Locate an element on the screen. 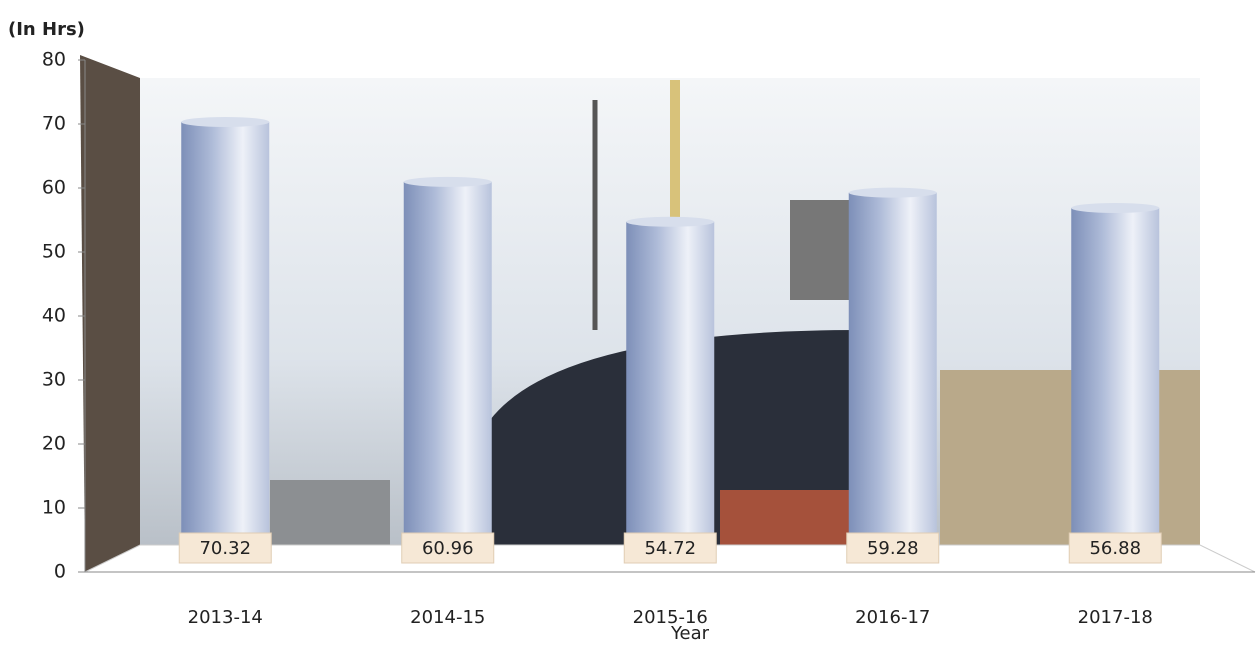 This screenshot has height=647, width=1257. value-label: 56.88 is located at coordinates (1115, 548).